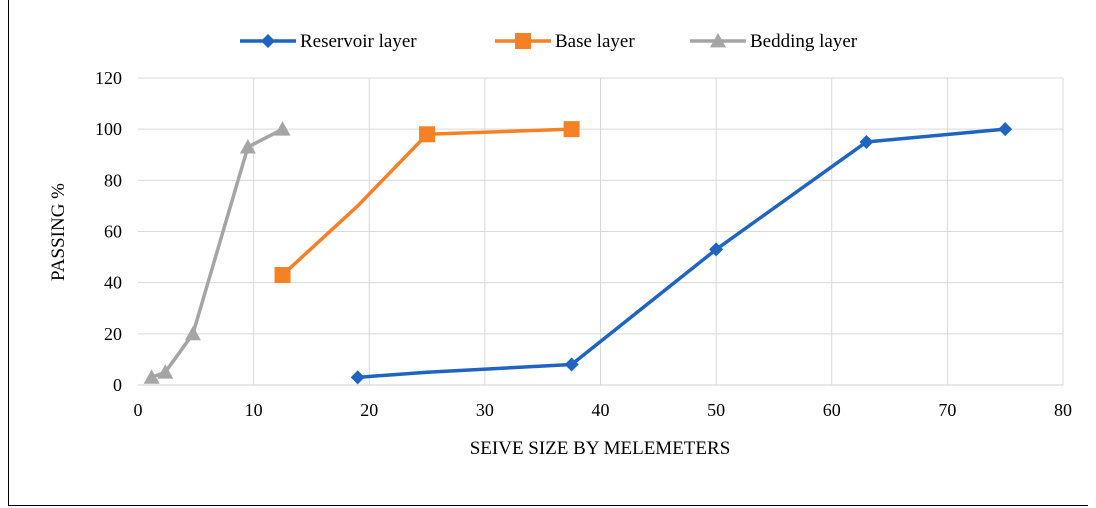 The width and height of the screenshot is (1096, 508). What do you see at coordinates (108, 78) in the screenshot?
I see `y-tick-label: 120` at bounding box center [108, 78].